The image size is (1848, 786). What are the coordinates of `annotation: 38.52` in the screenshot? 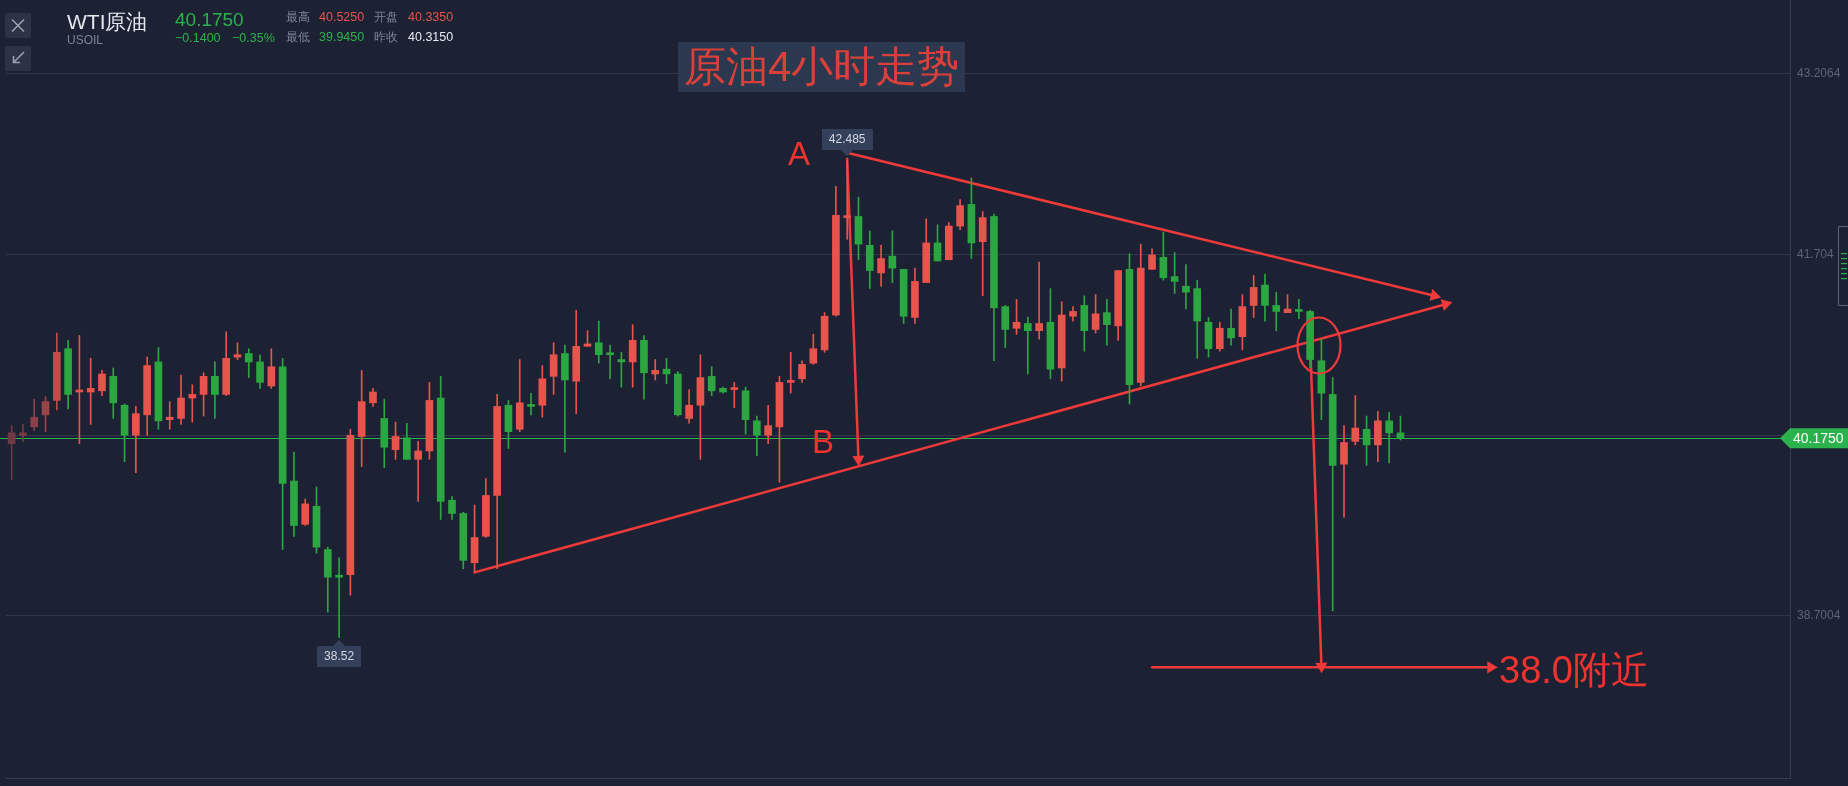 It's located at (339, 657).